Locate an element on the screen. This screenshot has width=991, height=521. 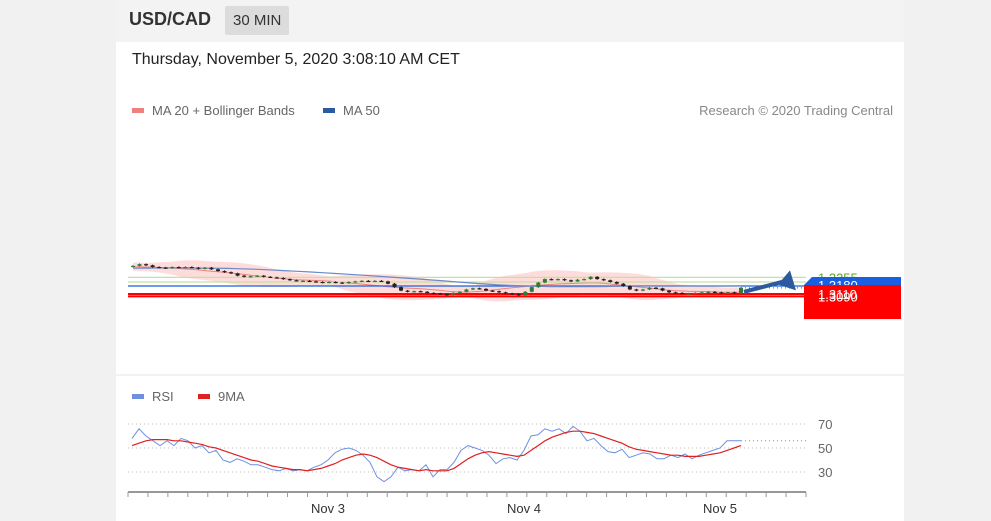
legend-ma20: MA 20 + Bollinger Bands is located at coordinates (213, 110).